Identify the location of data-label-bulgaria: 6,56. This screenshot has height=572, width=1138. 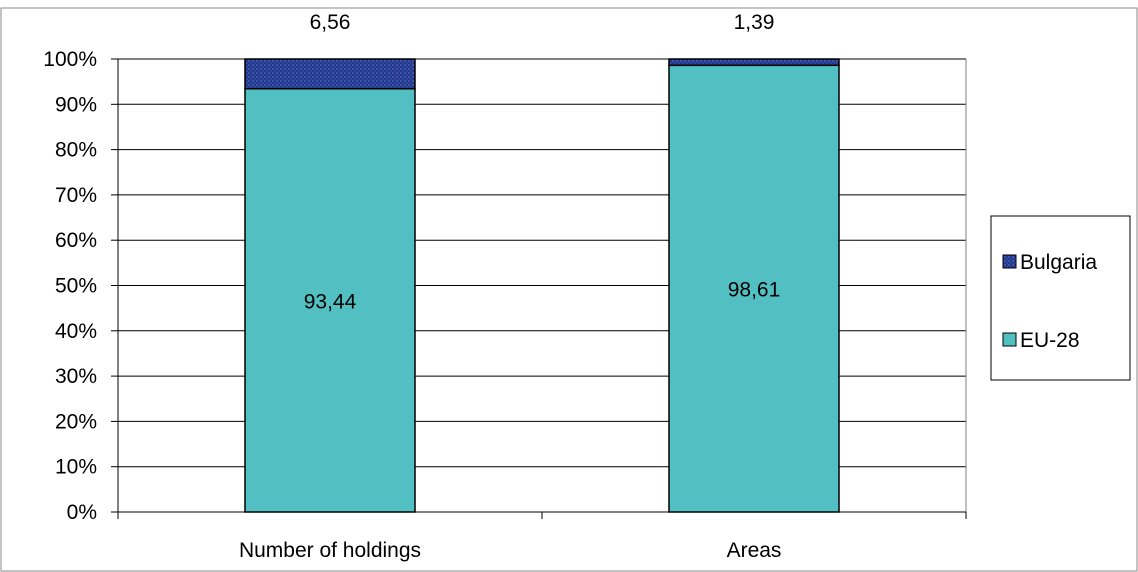
(330, 22).